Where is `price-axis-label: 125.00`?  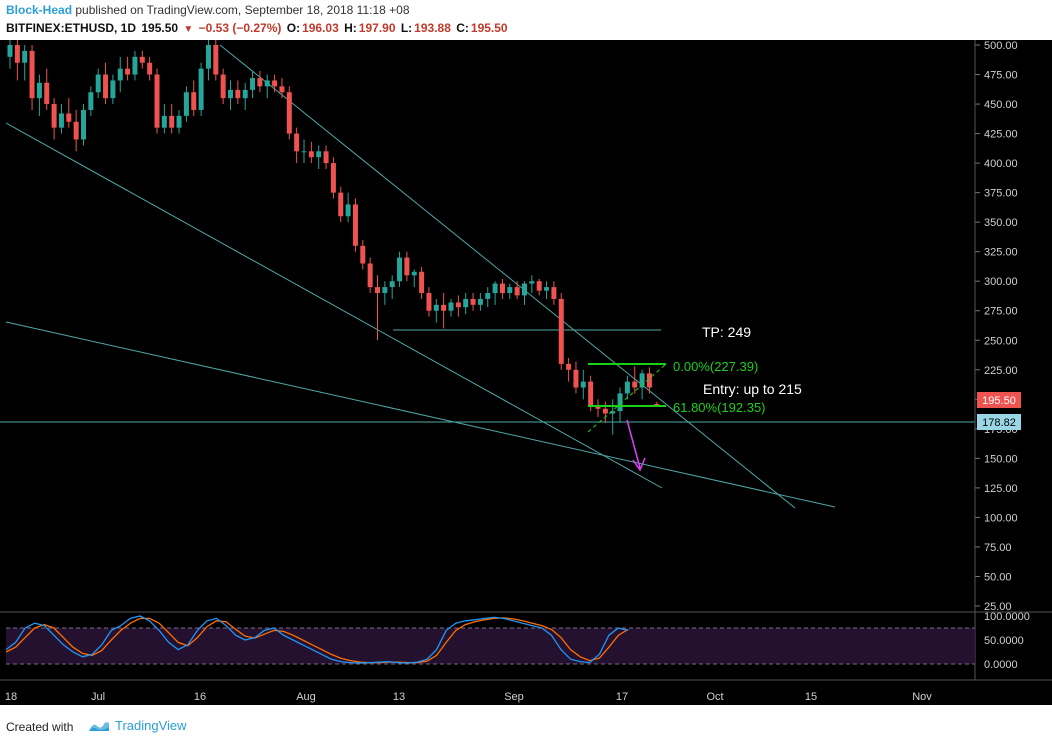 price-axis-label: 125.00 is located at coordinates (1001, 489).